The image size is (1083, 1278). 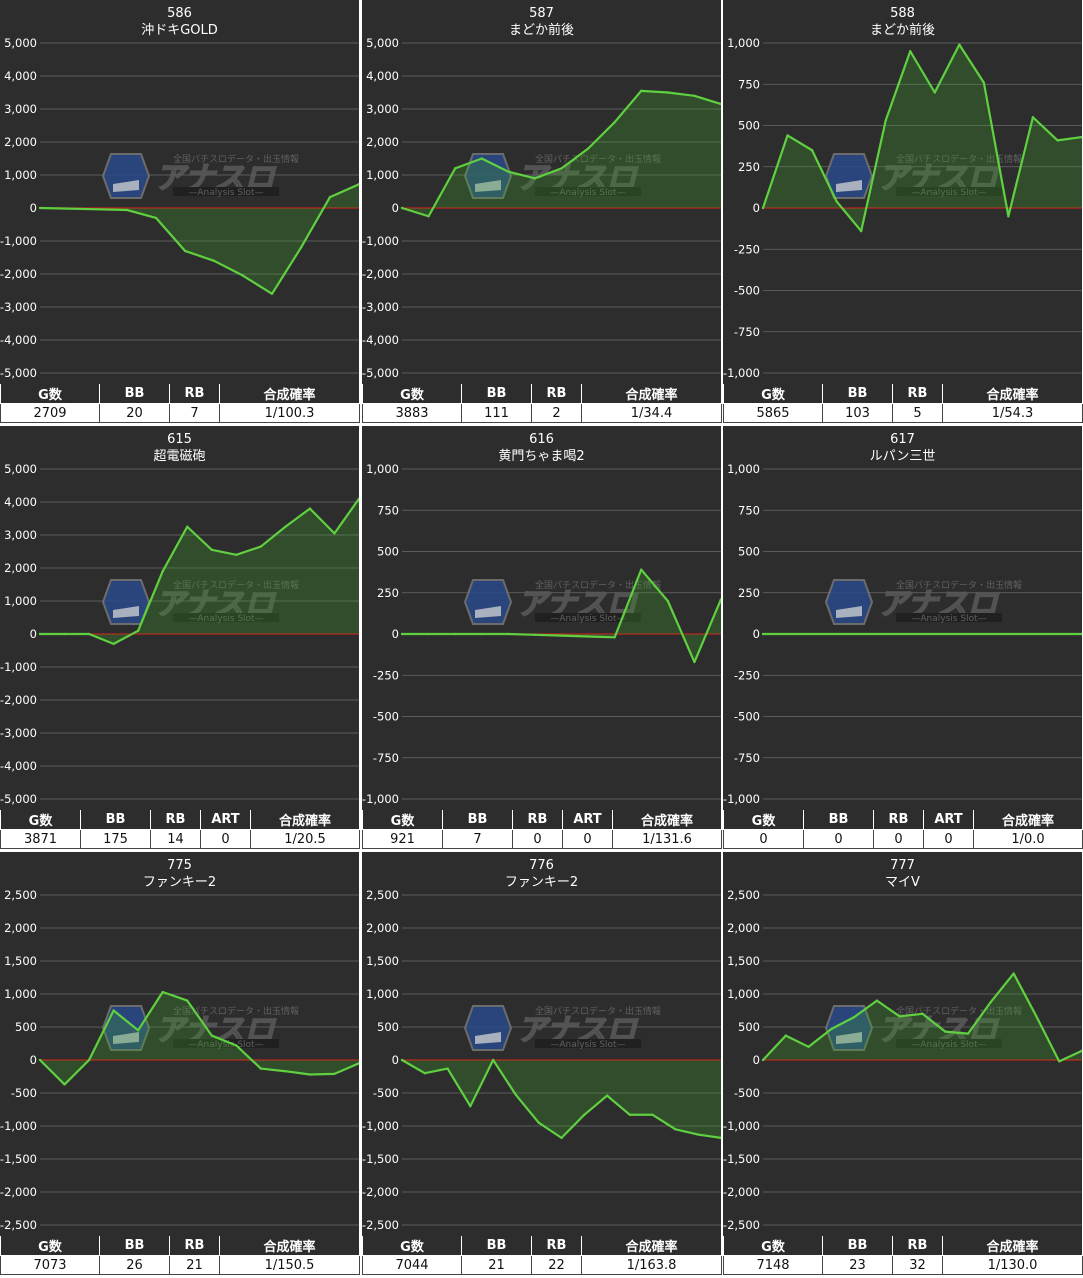 What do you see at coordinates (20, 535) in the screenshot?
I see `y-tick-label: 3,000` at bounding box center [20, 535].